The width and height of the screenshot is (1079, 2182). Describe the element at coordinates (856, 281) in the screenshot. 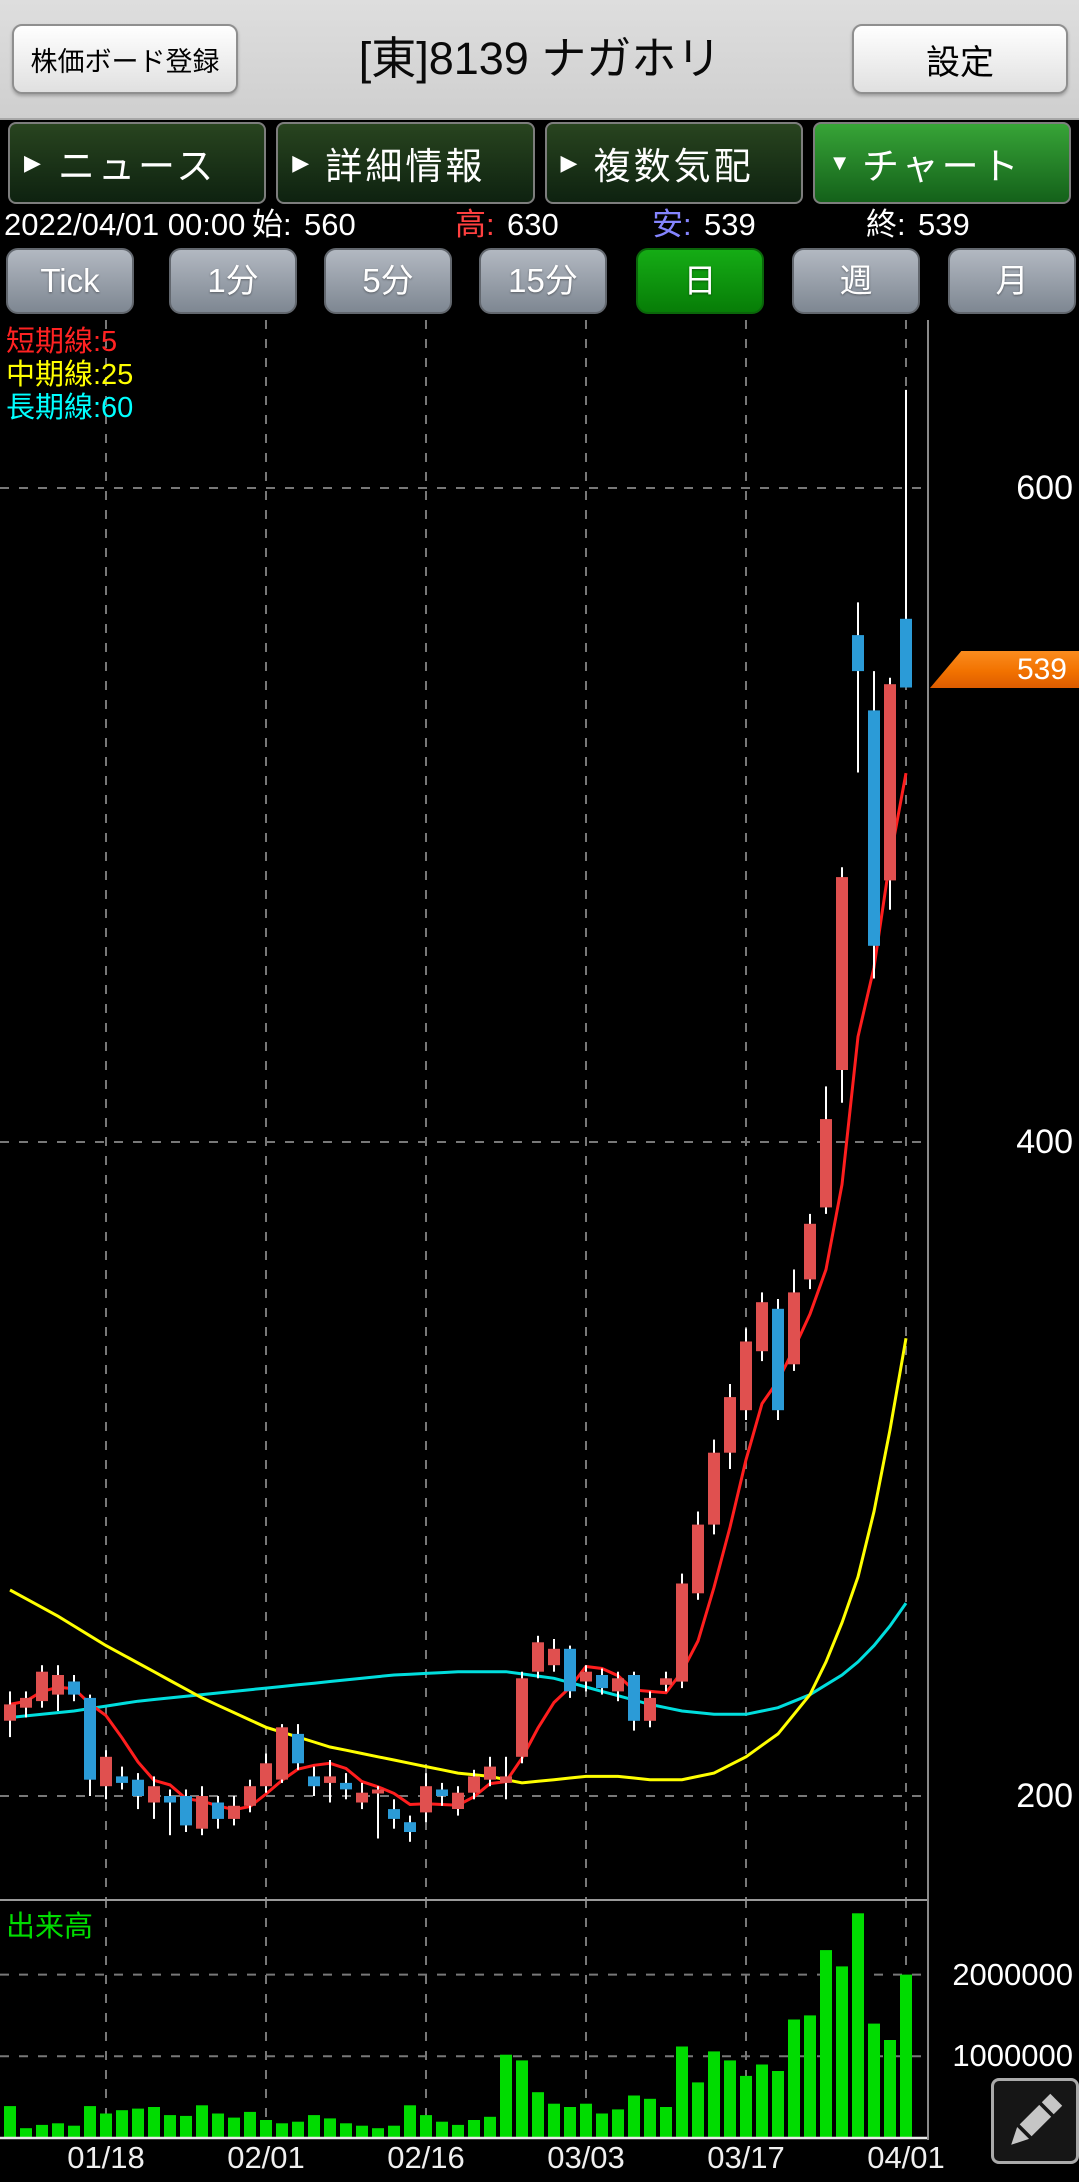

I see `timeframe-週: 週` at that location.